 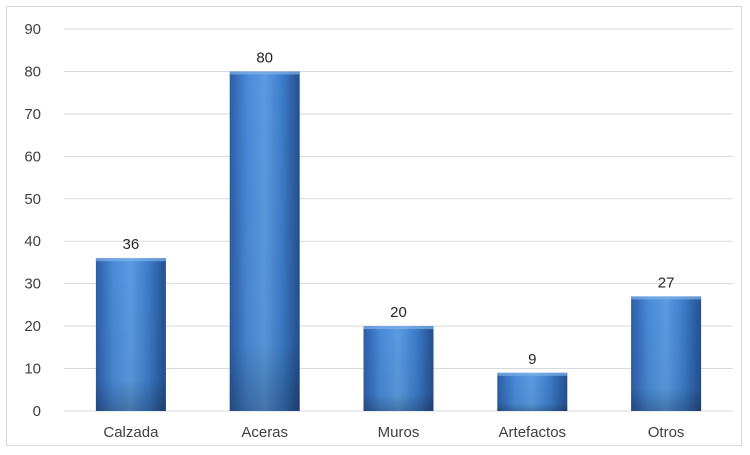 What do you see at coordinates (533, 432) in the screenshot?
I see `x-tick-label: Artefactos` at bounding box center [533, 432].